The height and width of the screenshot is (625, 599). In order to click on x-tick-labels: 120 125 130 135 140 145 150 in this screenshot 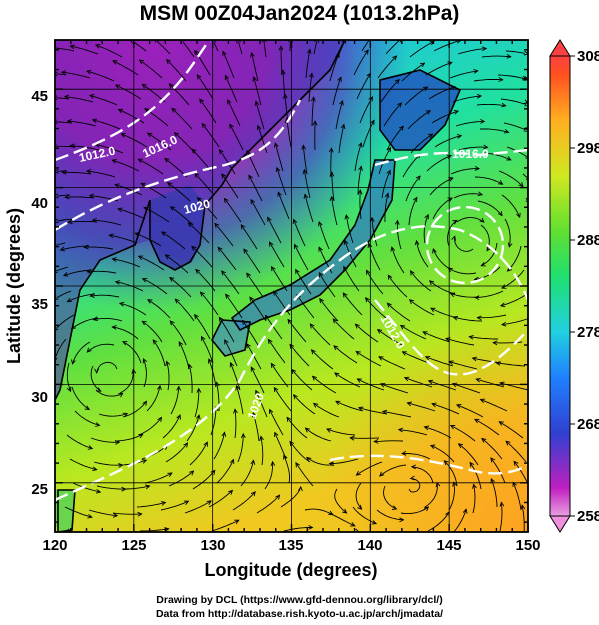, I will do `click(291, 545)`.